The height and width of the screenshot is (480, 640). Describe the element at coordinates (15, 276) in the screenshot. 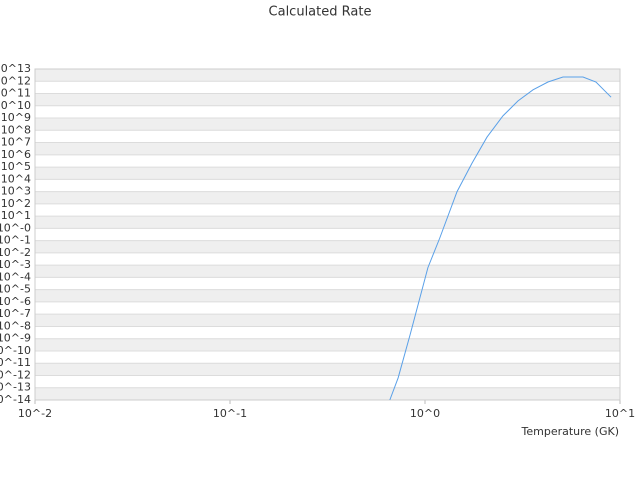

I see `y-tick-label: 10^-4` at that location.